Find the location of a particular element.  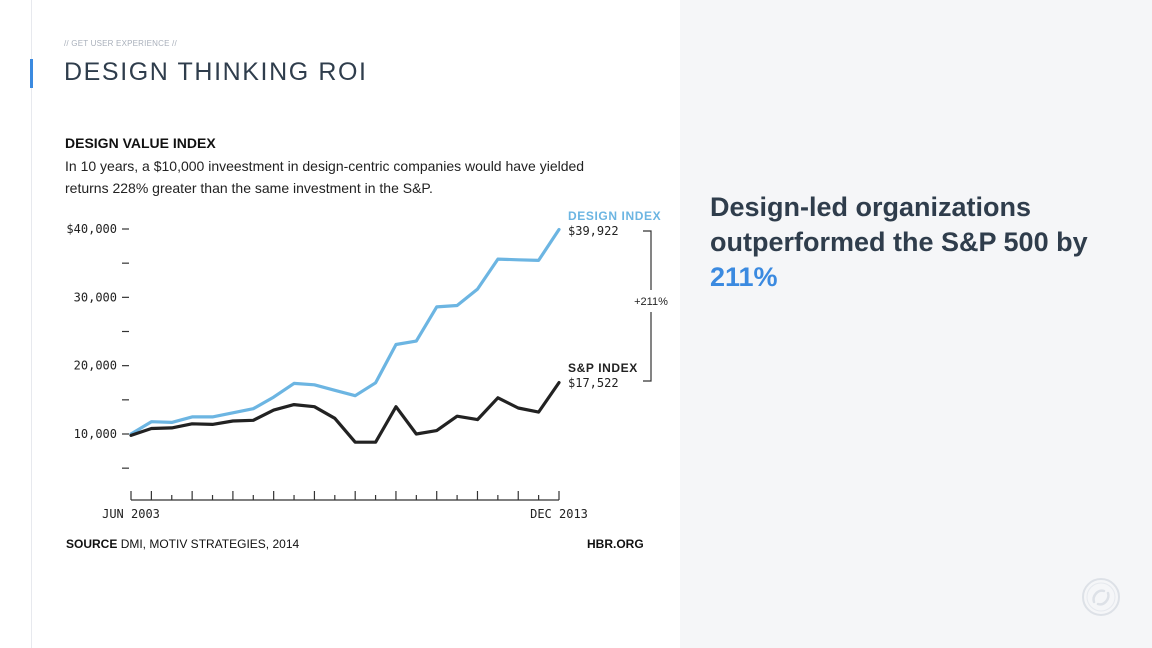

page-title: DESIGN THINKING ROI is located at coordinates (216, 72).